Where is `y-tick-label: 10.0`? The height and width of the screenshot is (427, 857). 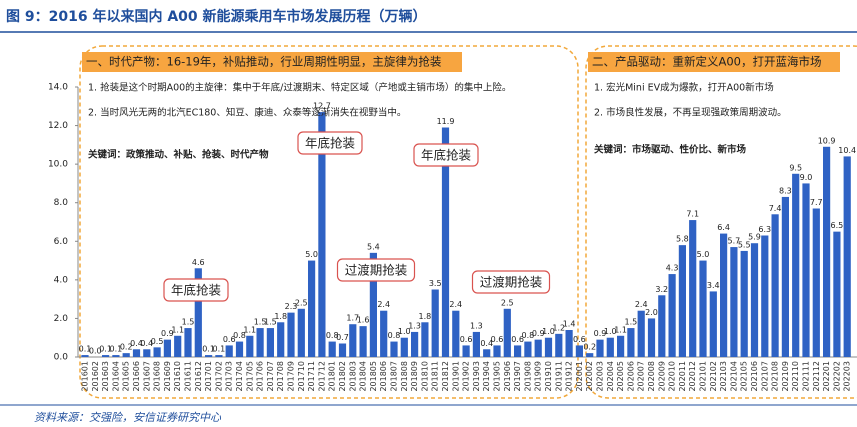
y-tick-label: 10.0 is located at coordinates (58, 165).